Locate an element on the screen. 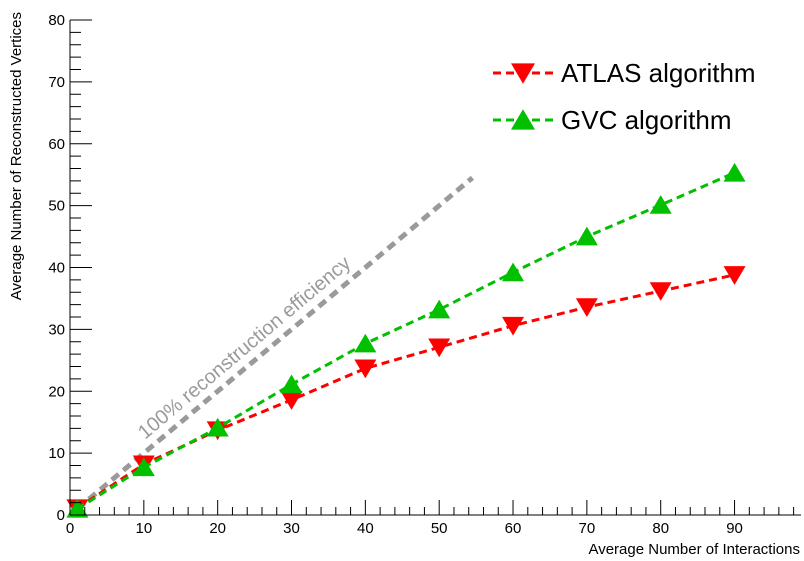  legend-label: ATLAS algorithm is located at coordinates (658, 73).